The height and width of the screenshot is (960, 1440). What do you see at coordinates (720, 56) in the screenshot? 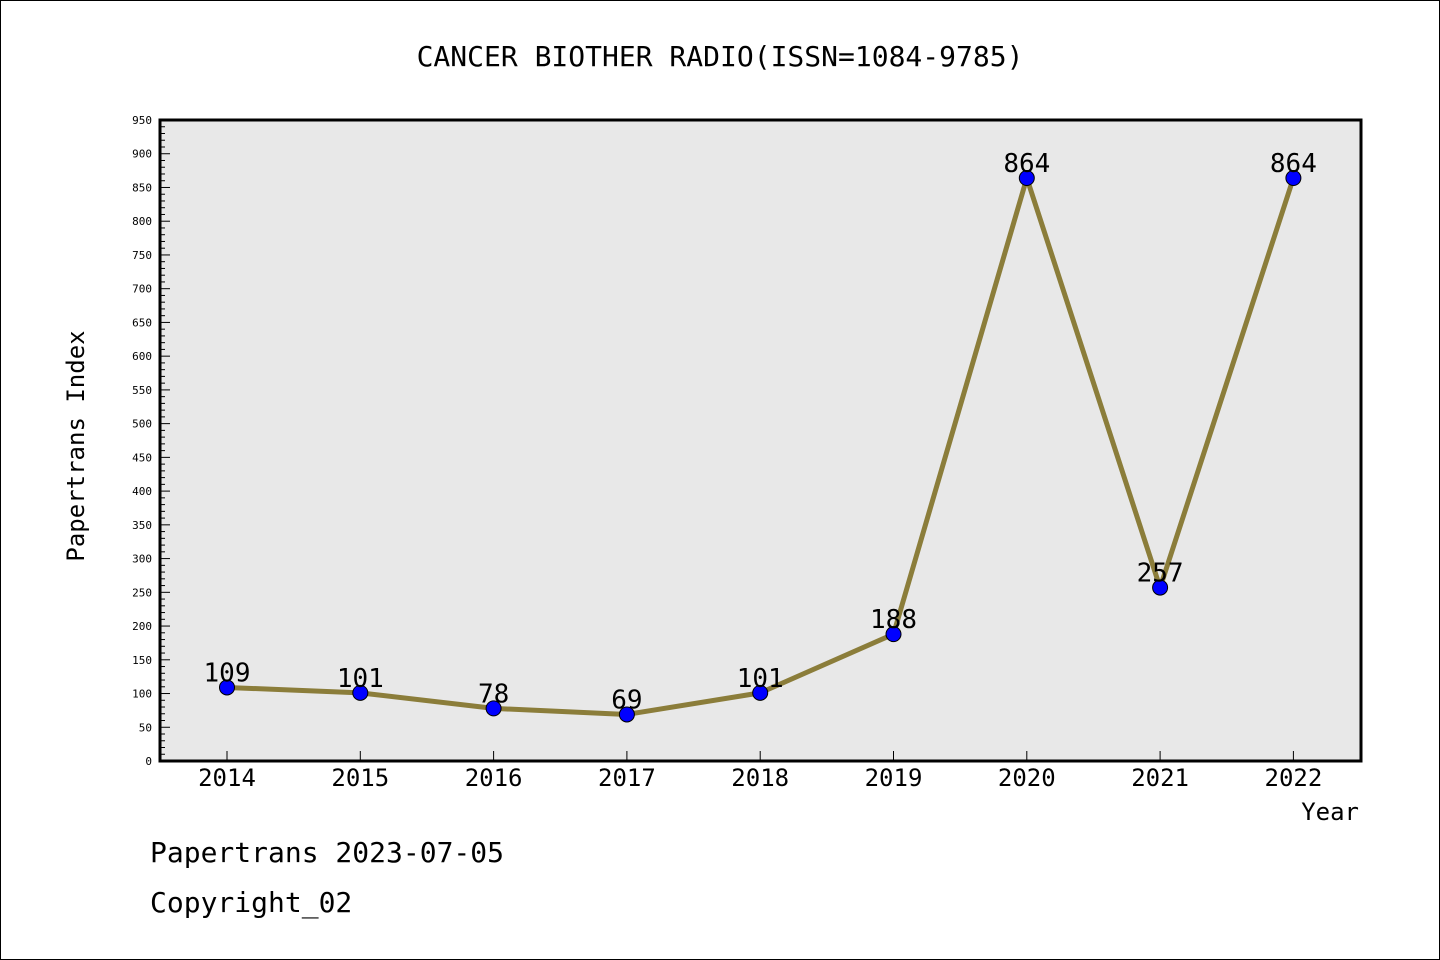
I see `chart-title: CANCER BIOTHER RADIO(ISSN=1084-9785)` at bounding box center [720, 56].